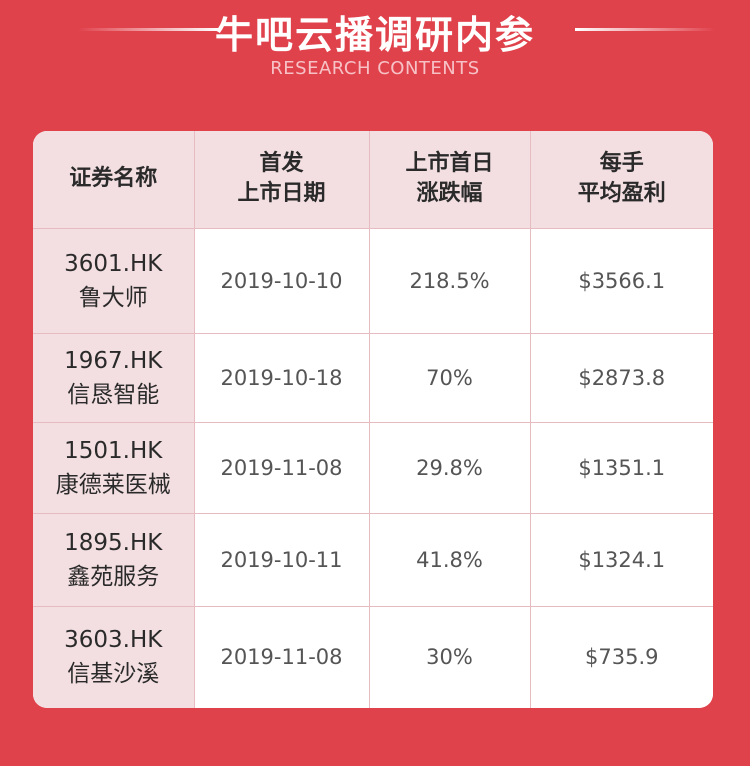  I want to click on security-code: 1967.HK, so click(113, 360).